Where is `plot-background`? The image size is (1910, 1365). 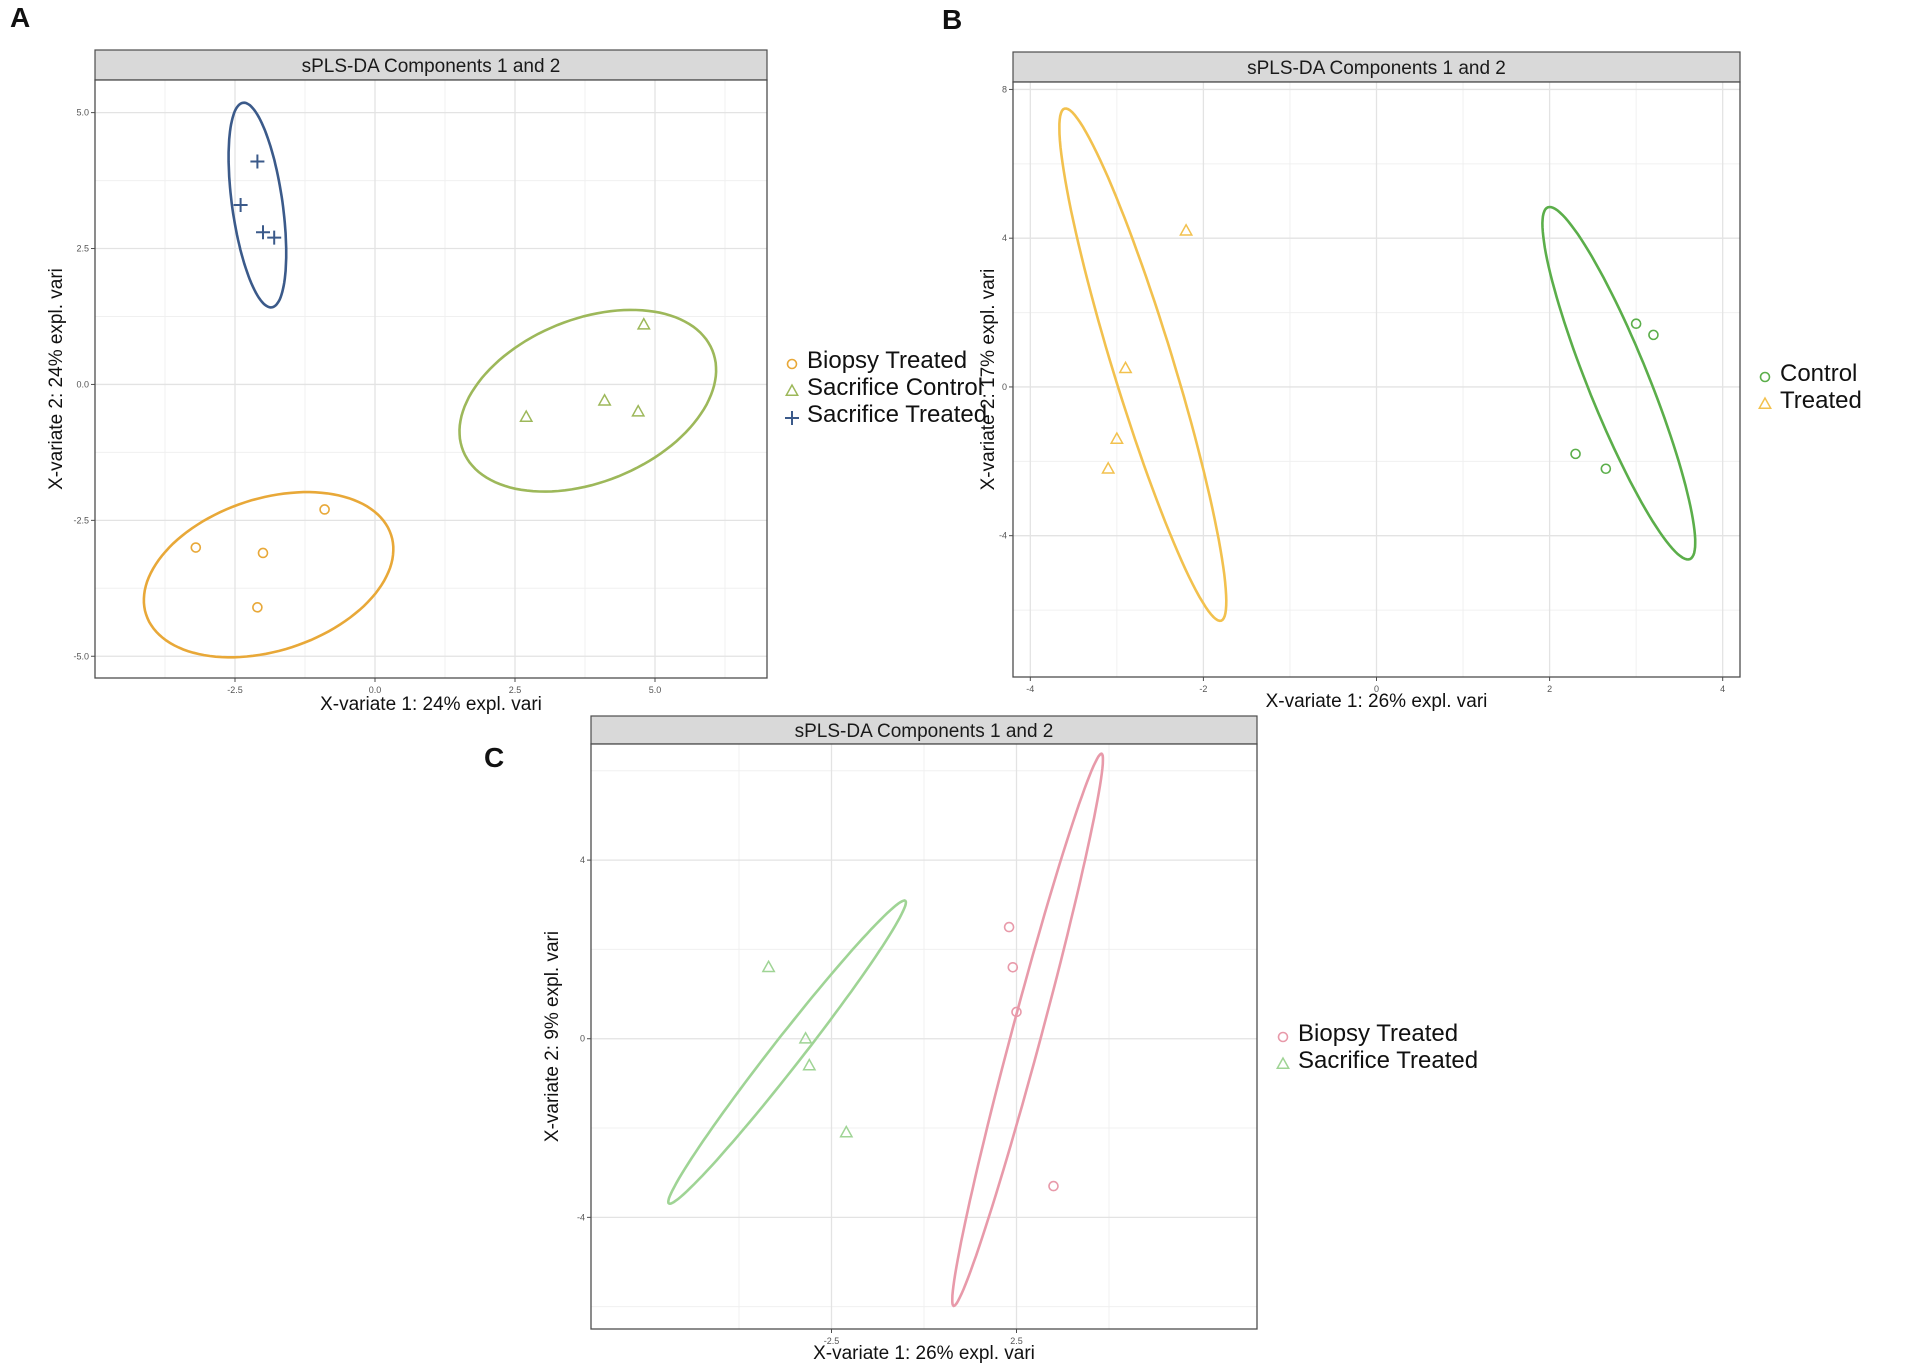
plot-background is located at coordinates (924, 1036).